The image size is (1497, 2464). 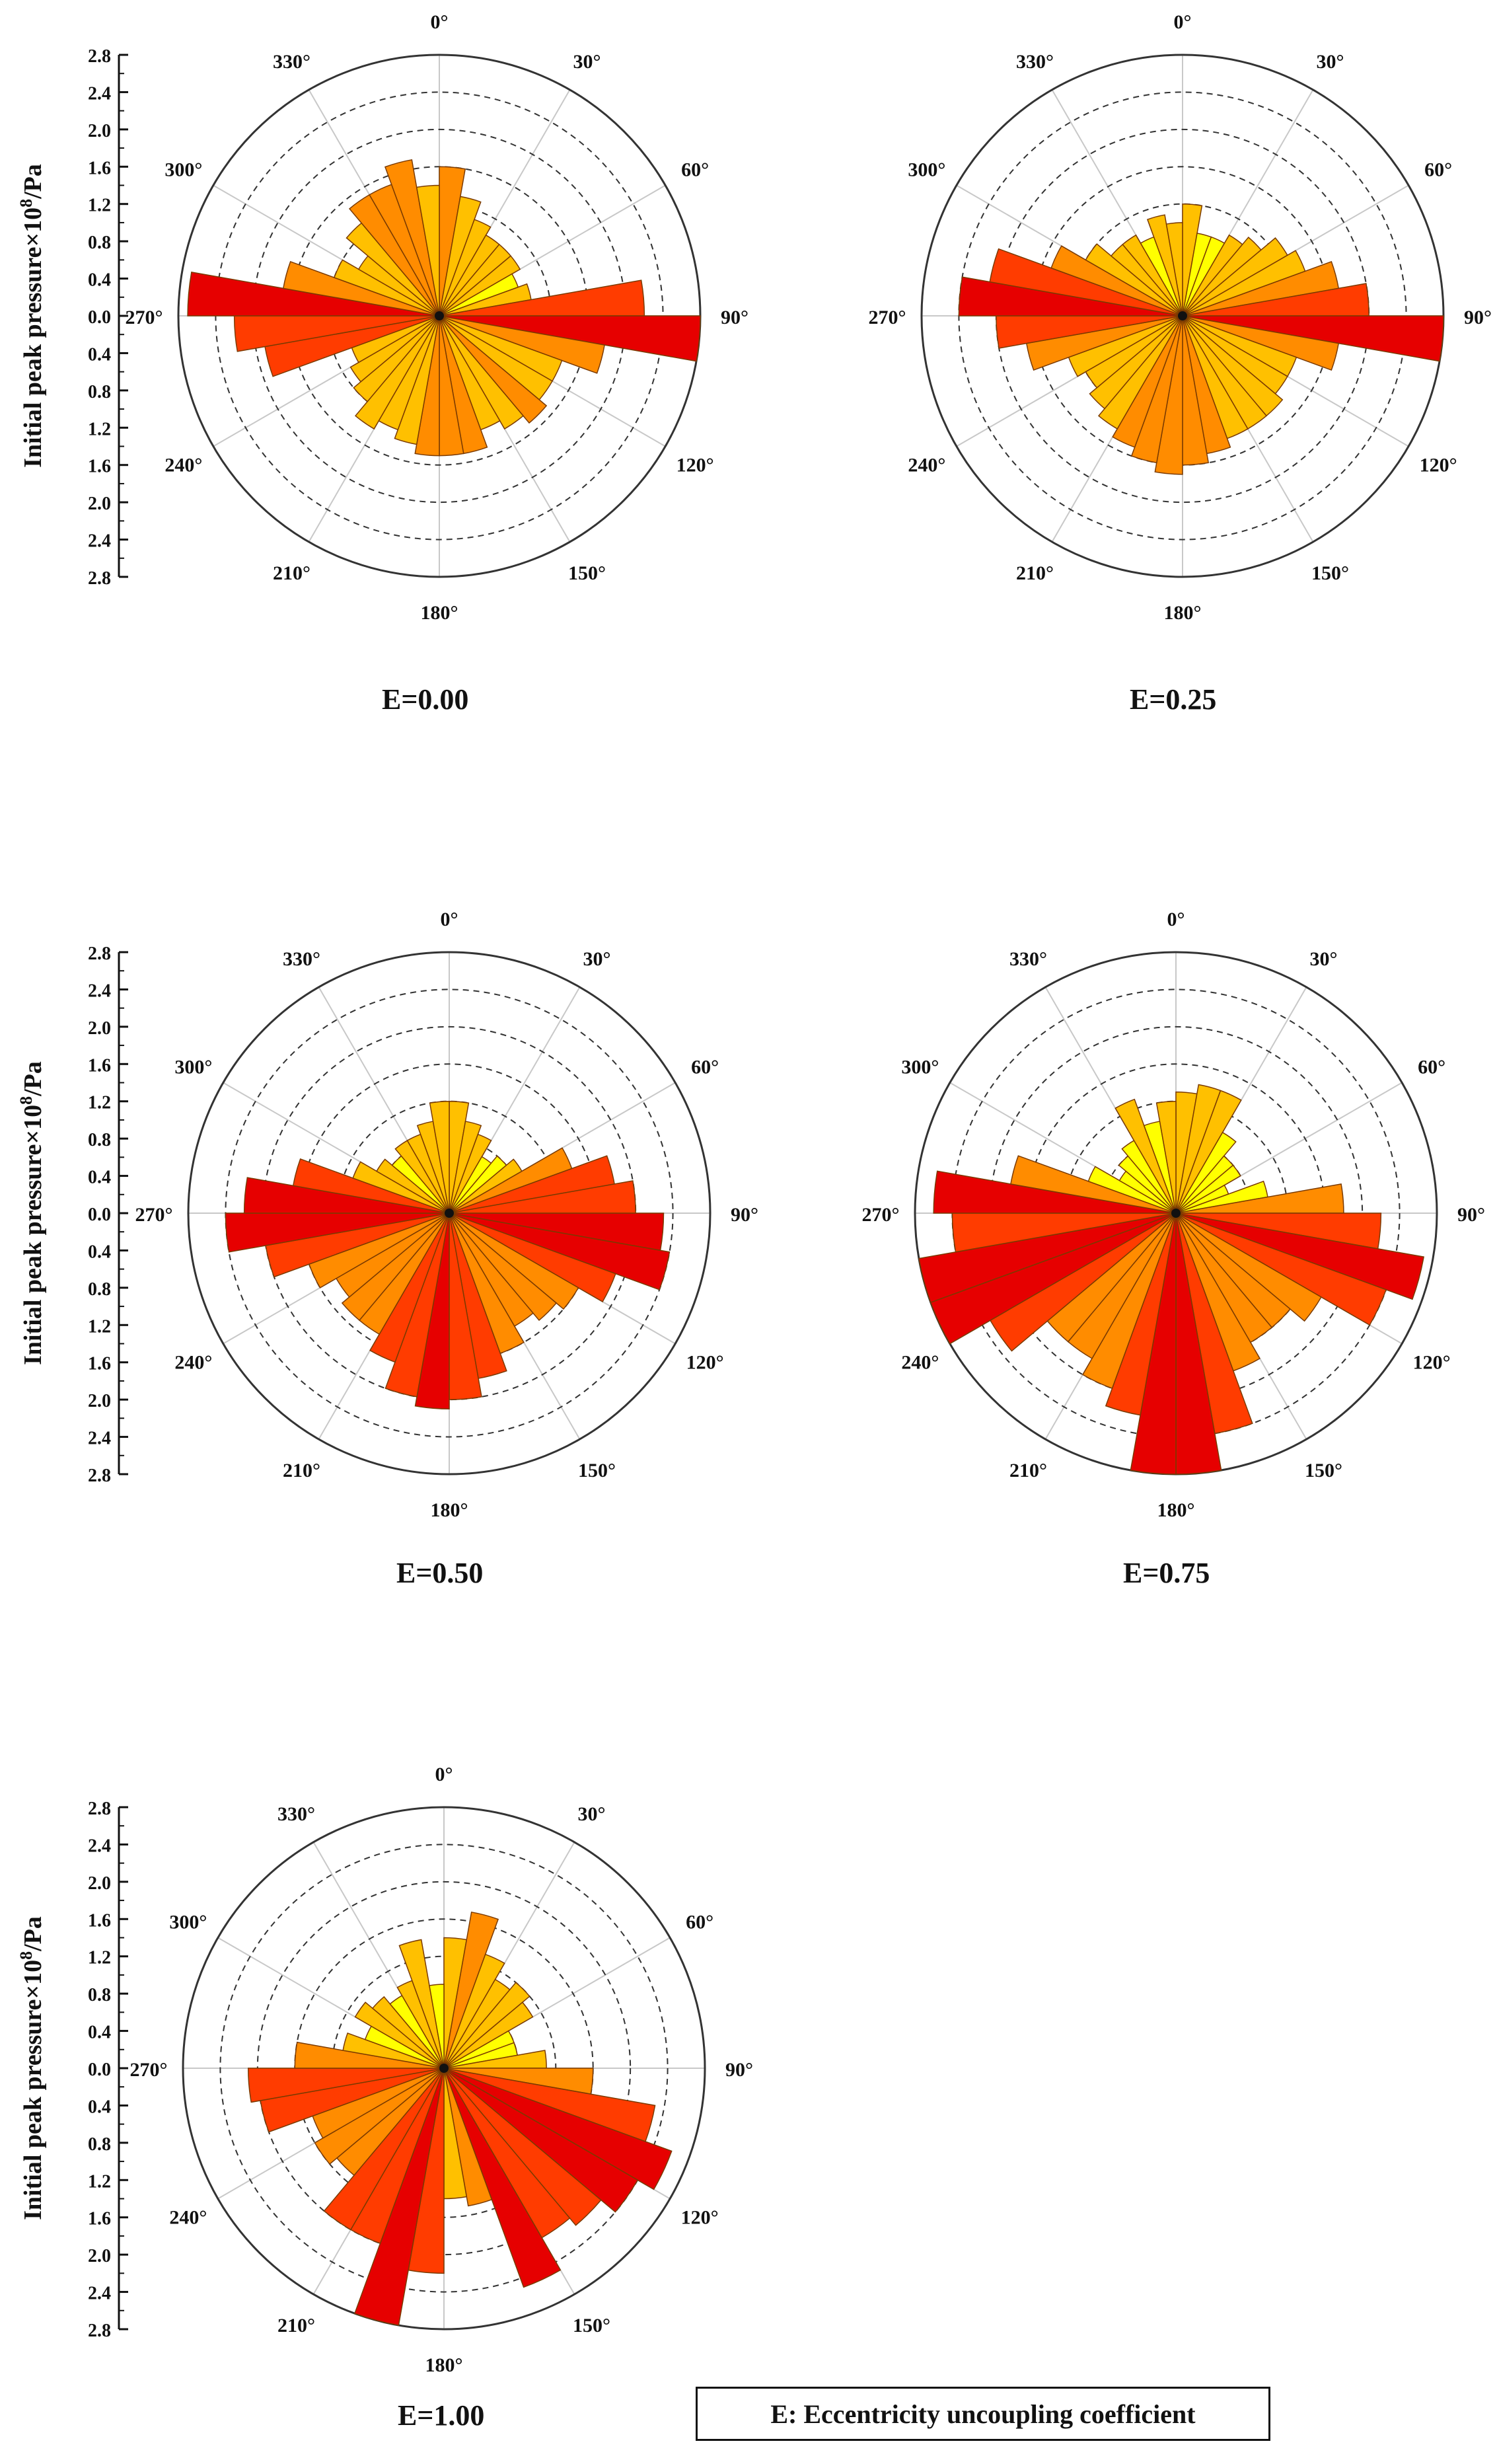 What do you see at coordinates (1183, 613) in the screenshot?
I see `angle-label: 180°` at bounding box center [1183, 613].